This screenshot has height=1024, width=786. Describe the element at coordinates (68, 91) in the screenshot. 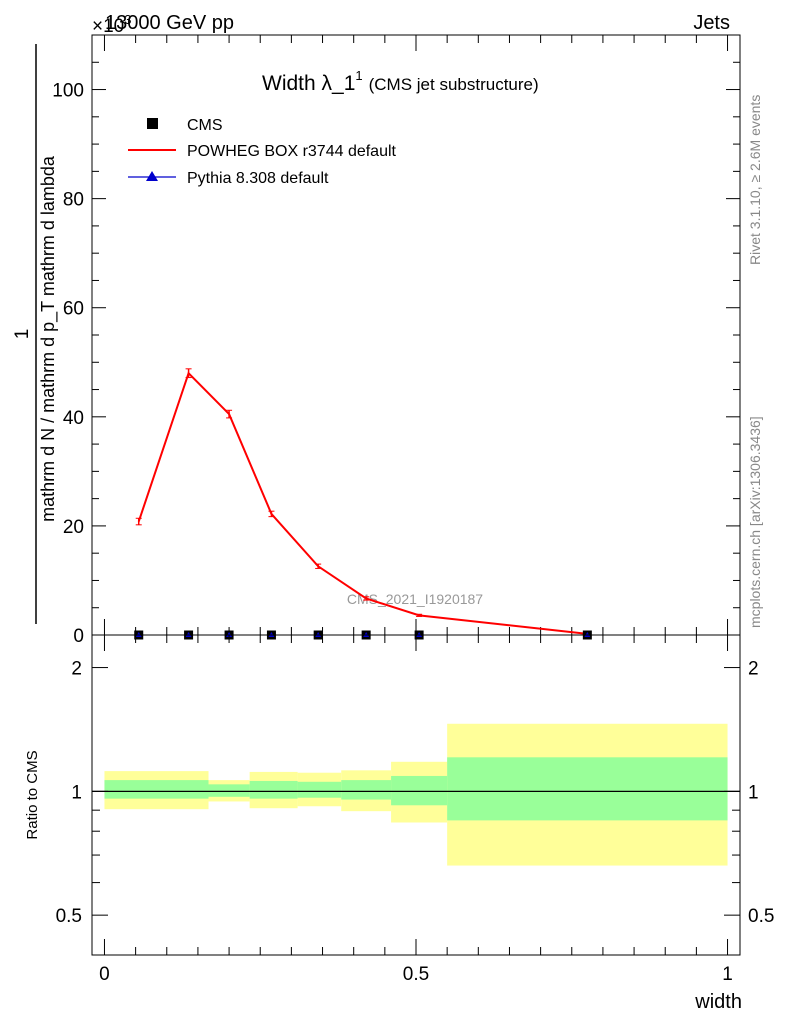

I see `y-tick-label: 100` at that location.